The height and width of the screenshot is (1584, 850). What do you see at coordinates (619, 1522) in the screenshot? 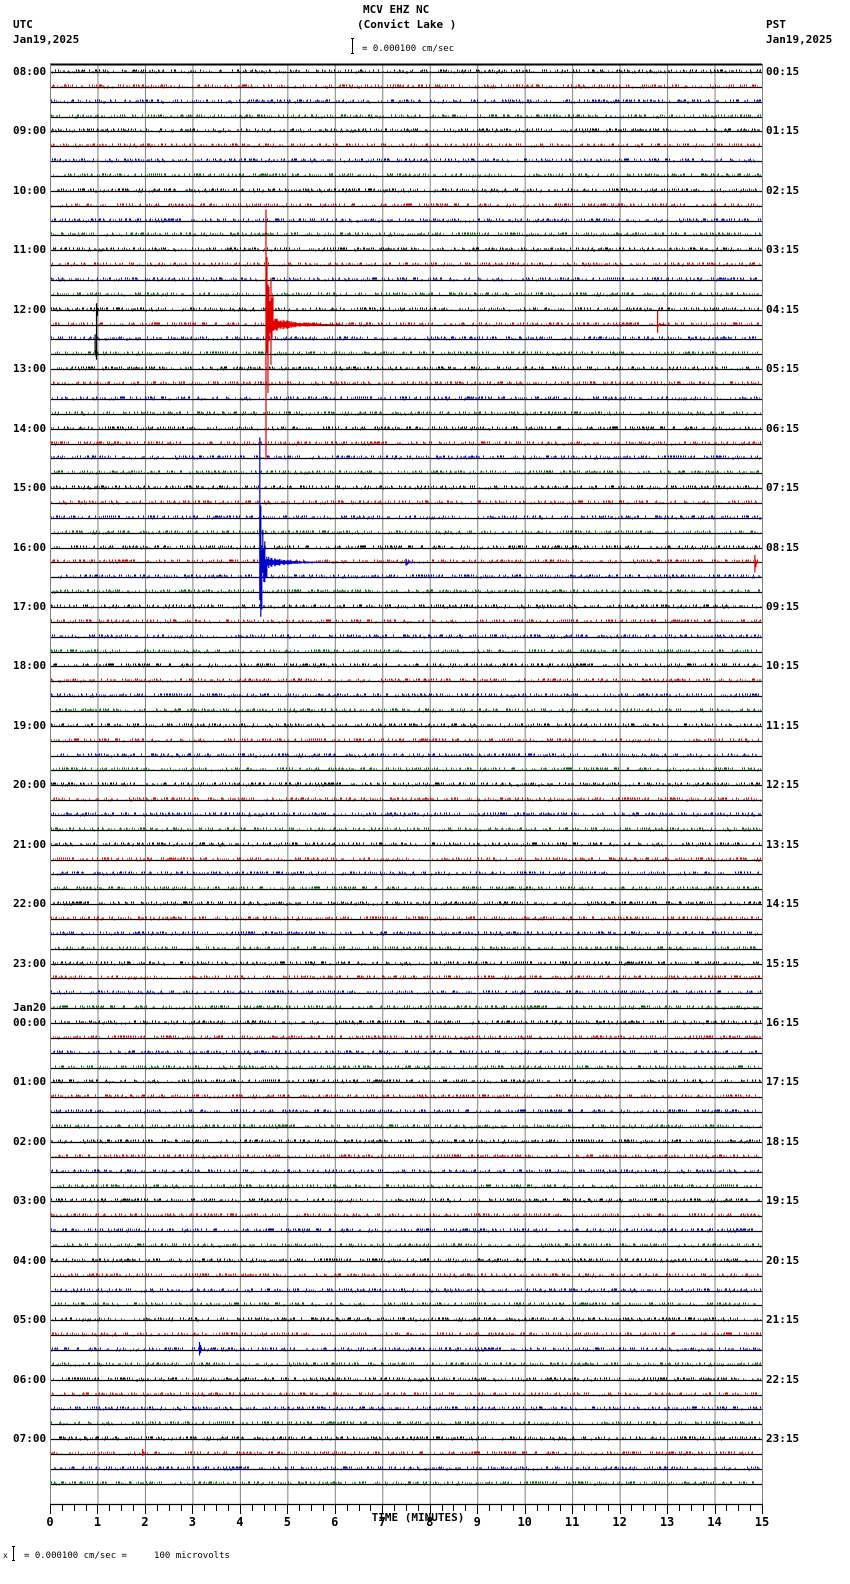
I see `x-tick-label: 12` at bounding box center [619, 1522].